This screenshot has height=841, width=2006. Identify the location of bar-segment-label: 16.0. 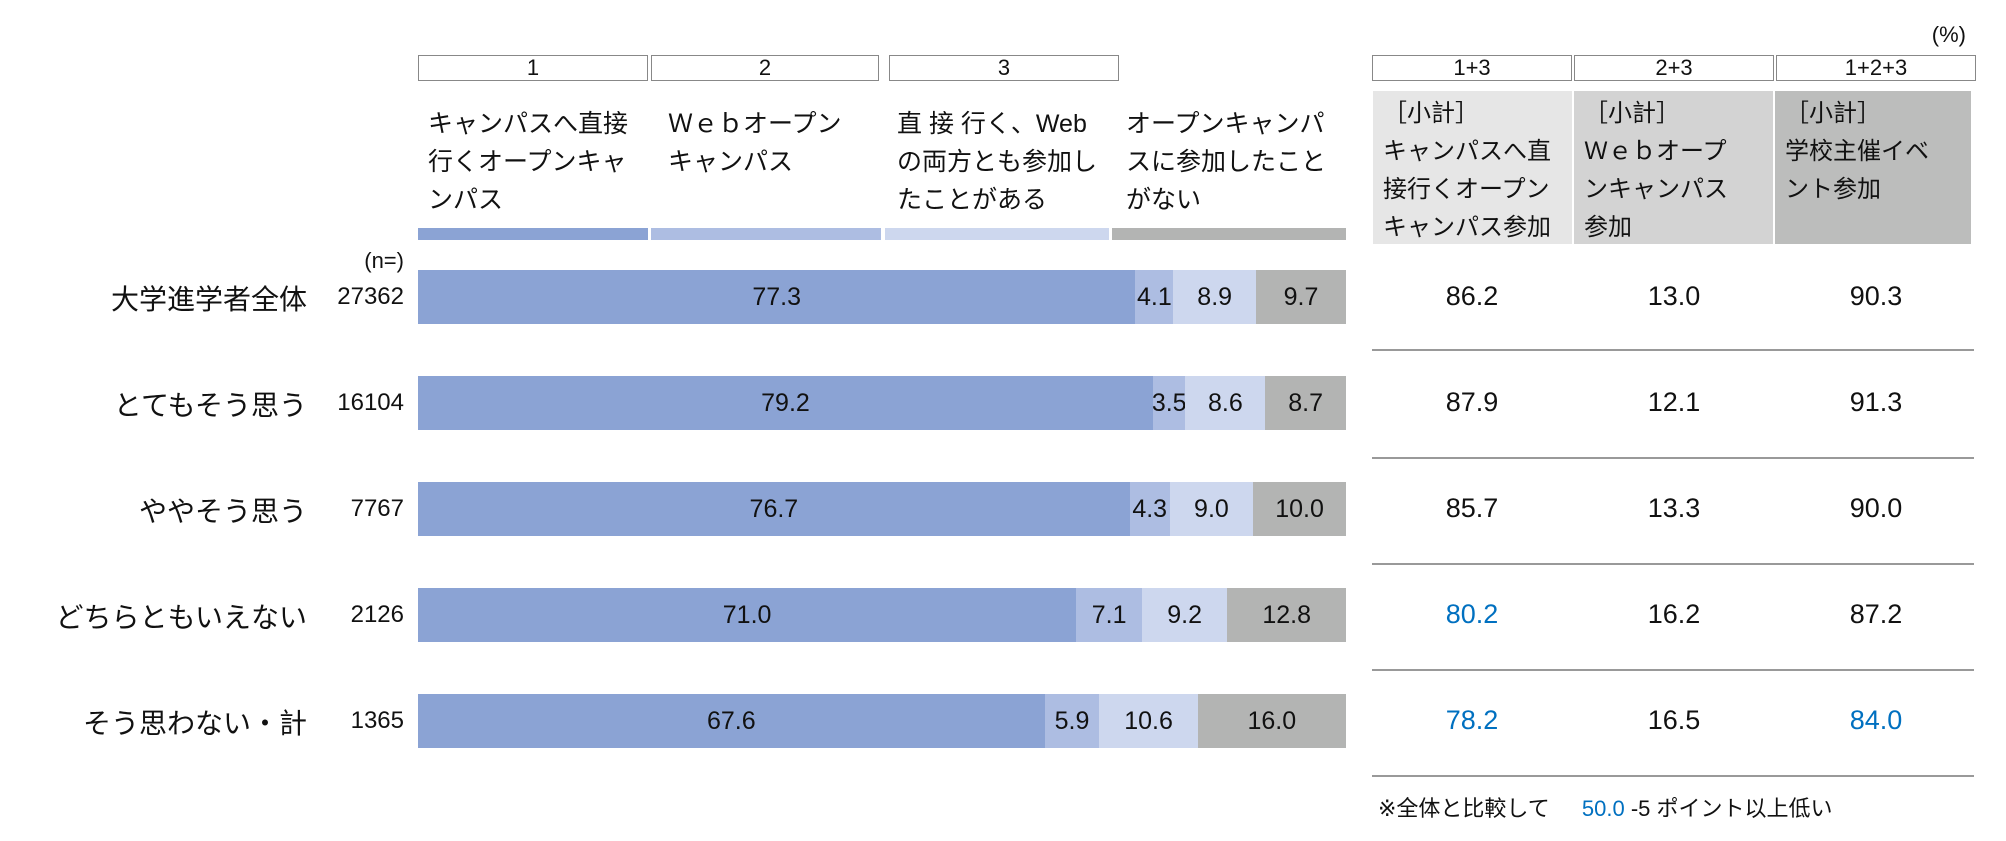
(1272, 720).